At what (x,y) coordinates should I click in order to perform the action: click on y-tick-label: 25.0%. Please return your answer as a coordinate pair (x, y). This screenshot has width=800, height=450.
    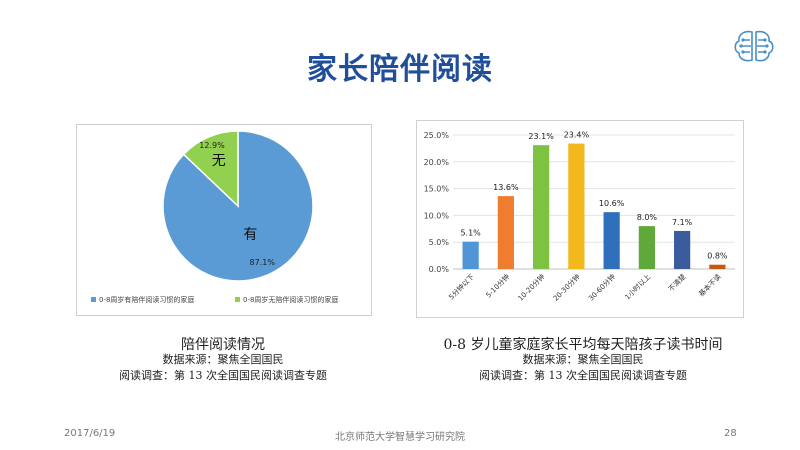
    Looking at the image, I should click on (437, 135).